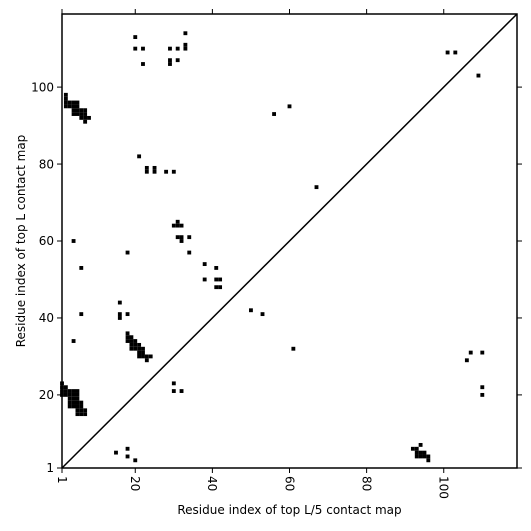  I want to click on x-tick-label: 60, so click(289, 483).